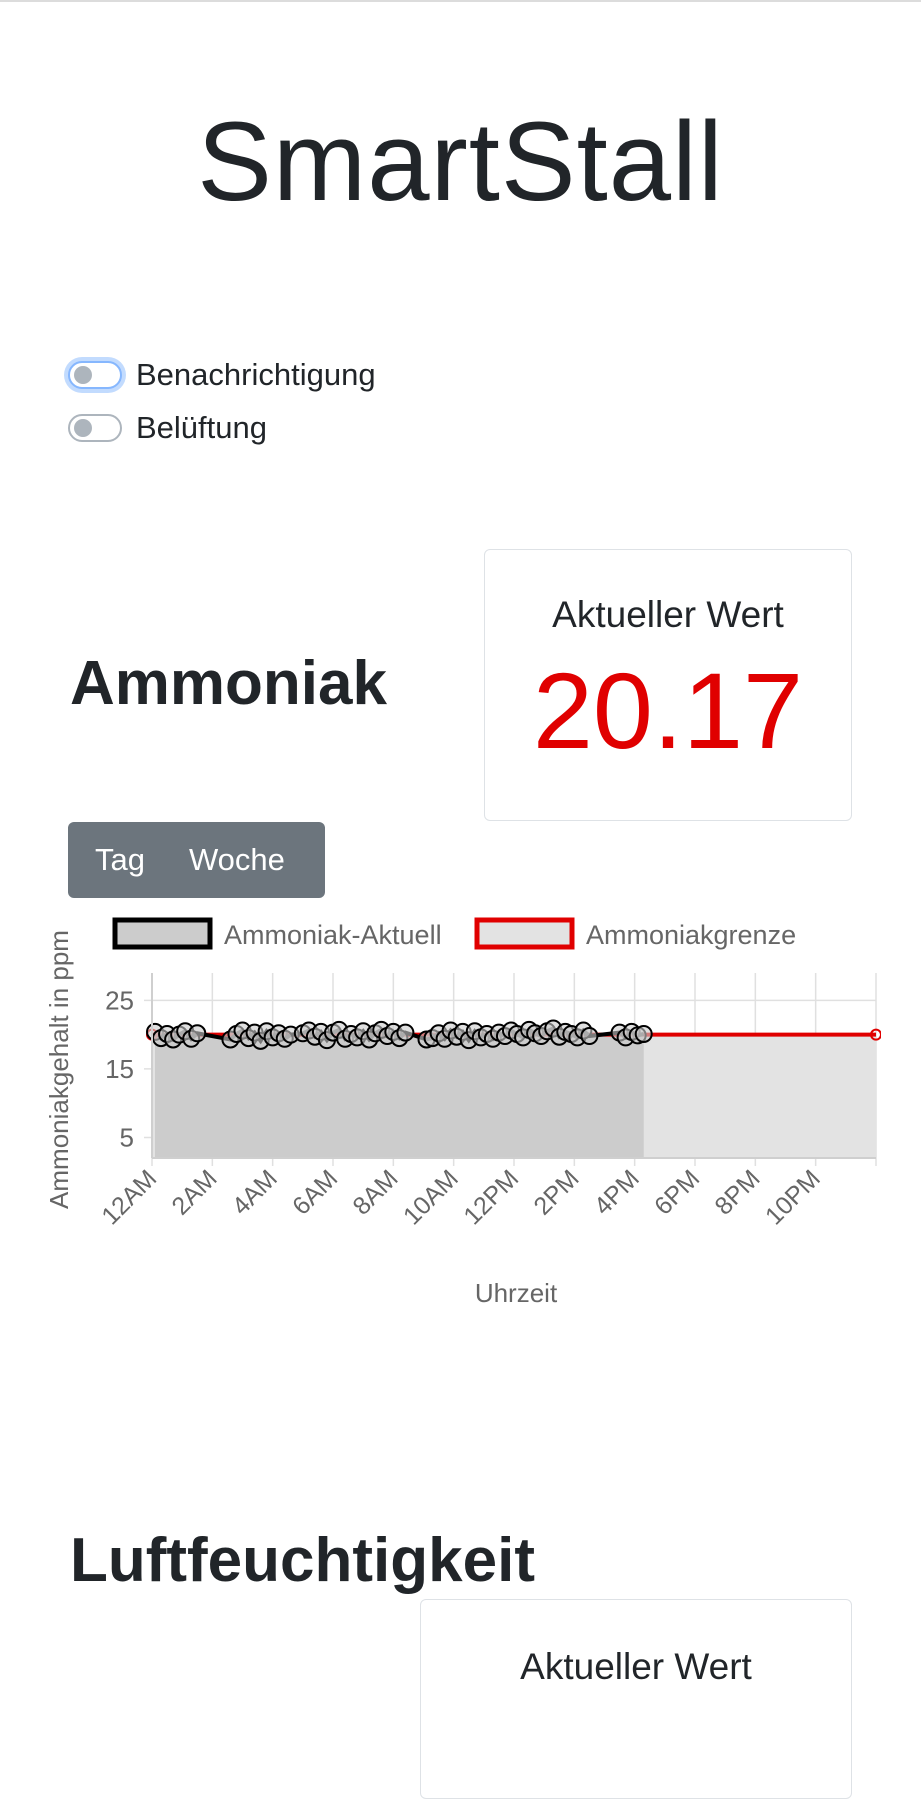  What do you see at coordinates (491, 1197) in the screenshot?
I see `x-tick-label: 12PM` at bounding box center [491, 1197].